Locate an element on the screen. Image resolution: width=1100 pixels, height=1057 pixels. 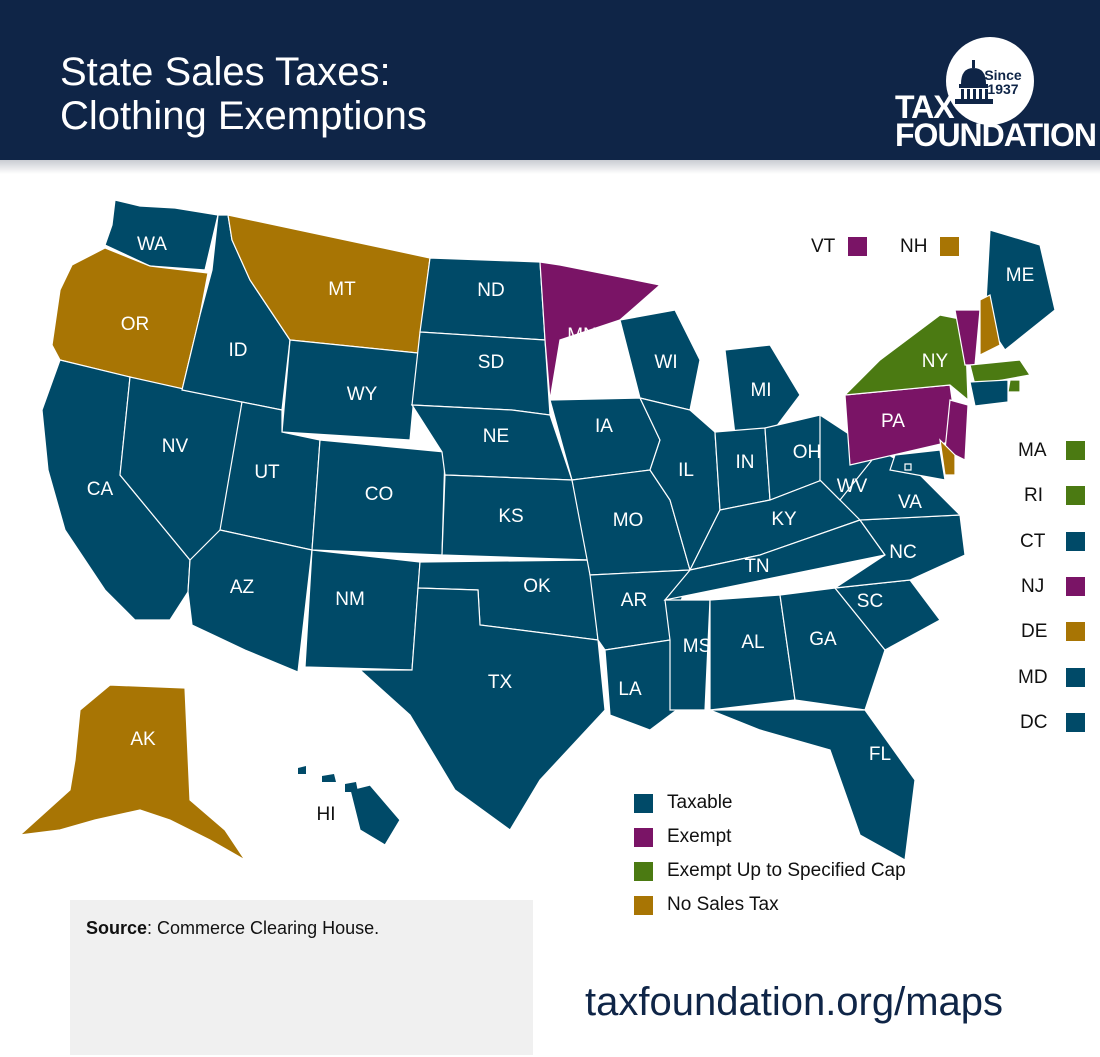
legend-swatch-no-tax is located at coordinates (643, 905).